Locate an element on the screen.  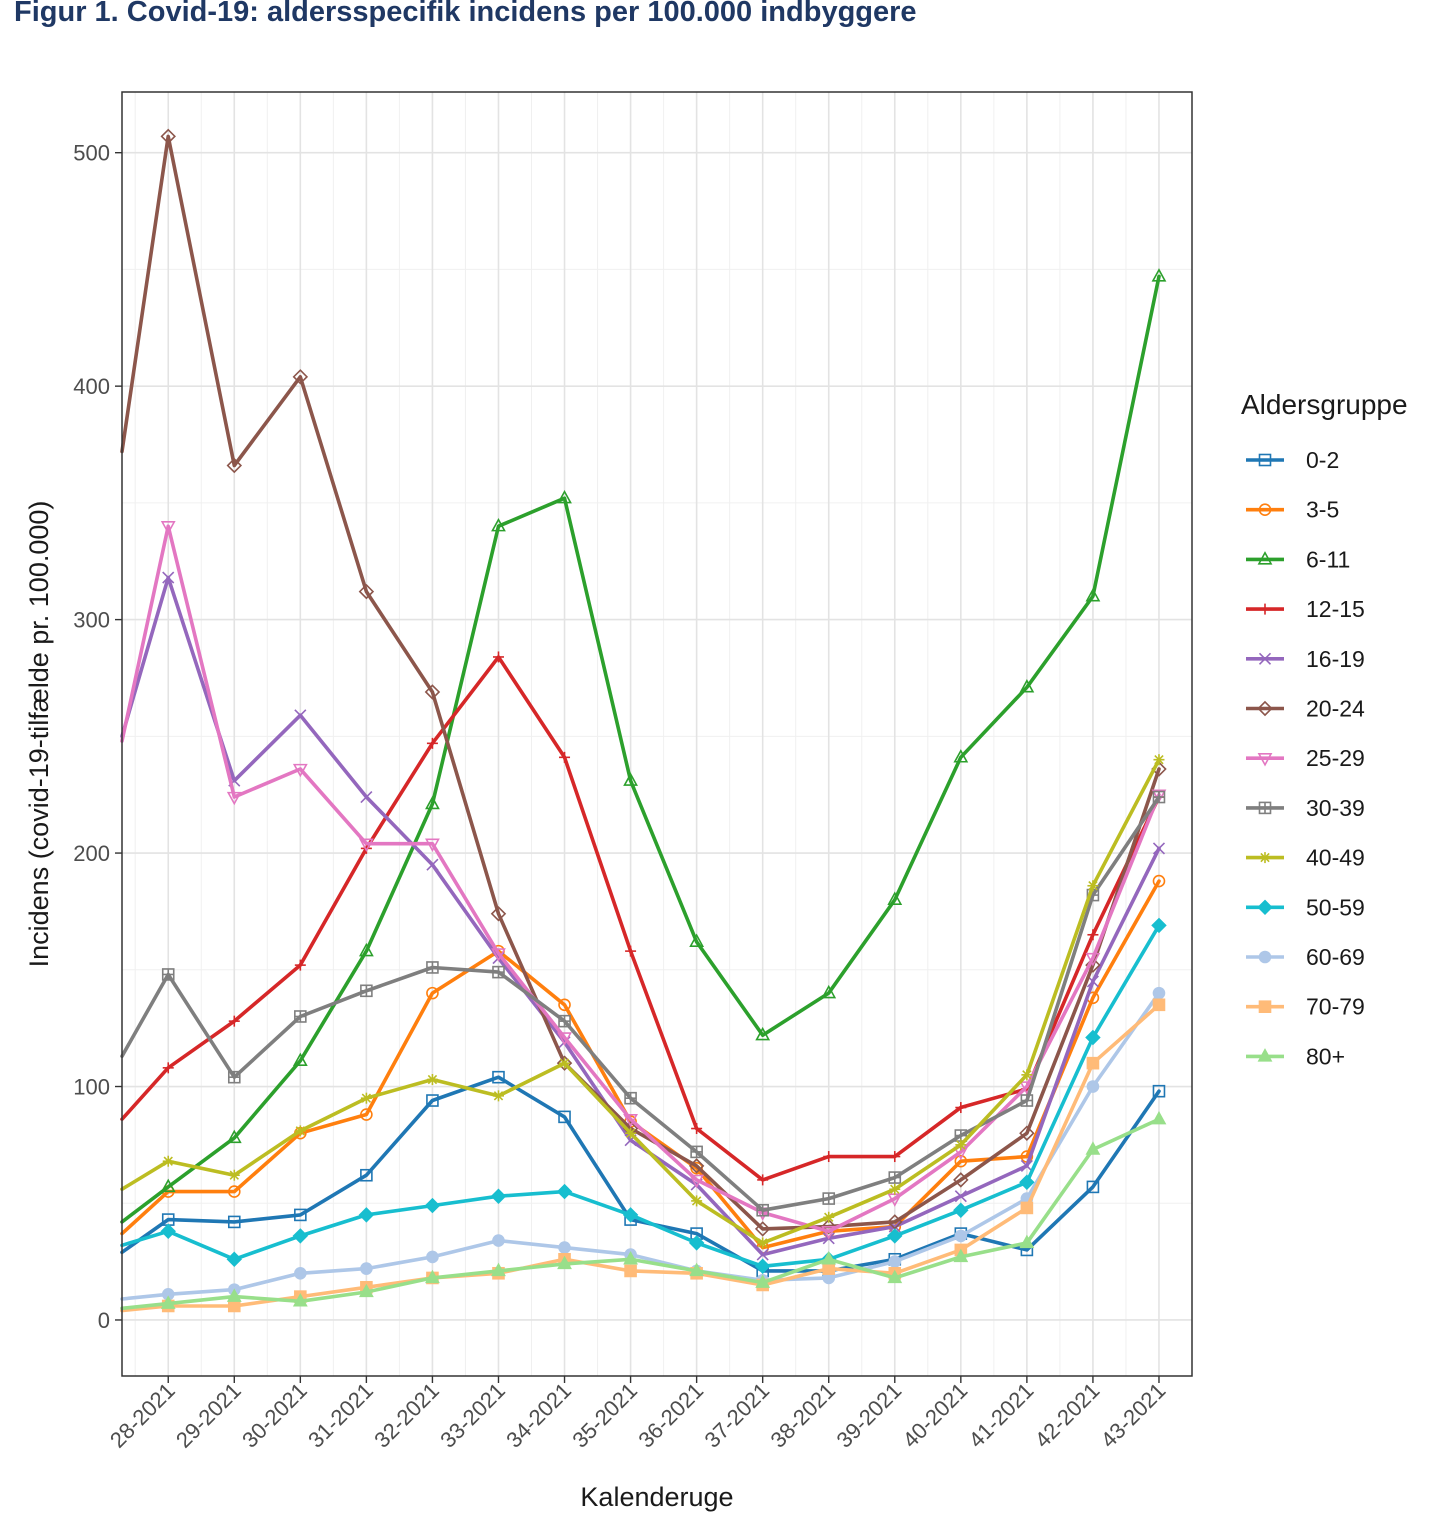
legend-item: 25-29 is located at coordinates (1305, 758).